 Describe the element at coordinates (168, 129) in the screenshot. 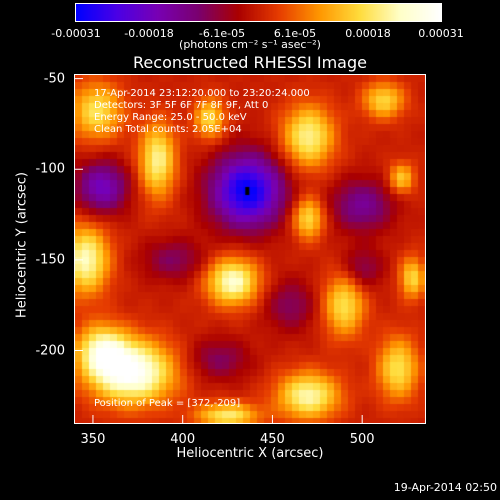

I see `observation-info-line: Clean Total counts: 2.05E+04` at that location.